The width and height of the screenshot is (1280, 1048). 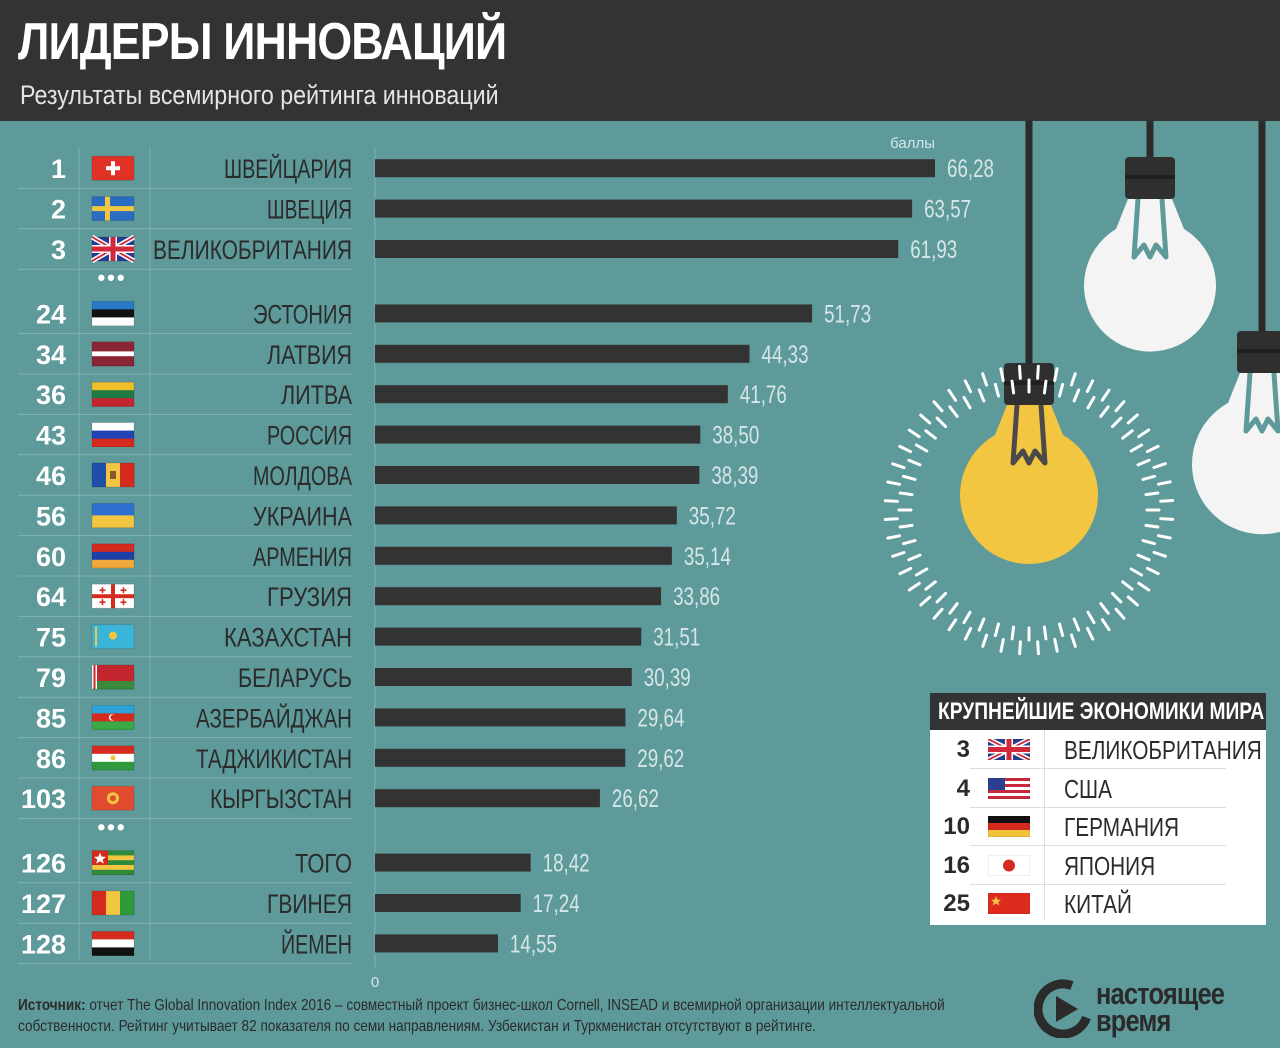 I want to click on logo-text: настоящее время, so click(x=1160, y=1008).